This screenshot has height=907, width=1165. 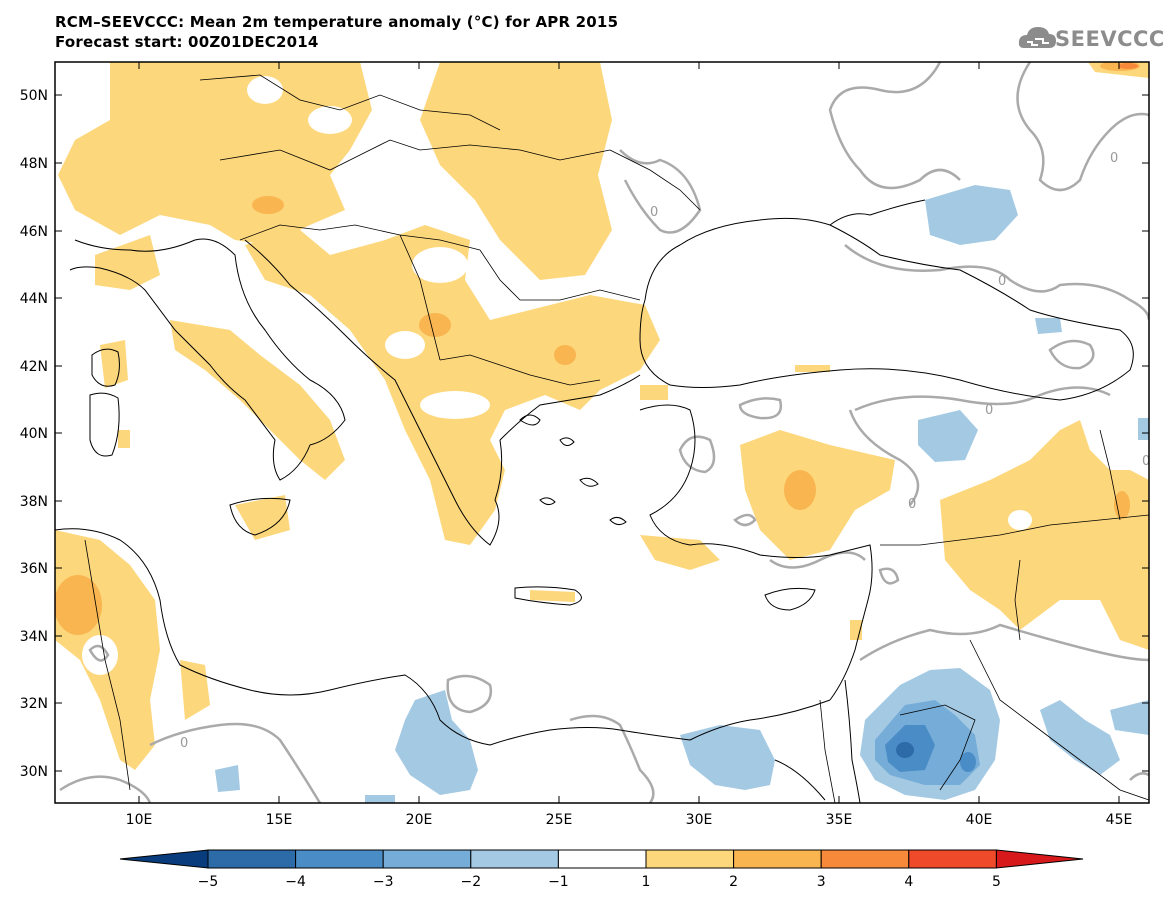 What do you see at coordinates (34, 704) in the screenshot?
I see `lat-label: 32N` at bounding box center [34, 704].